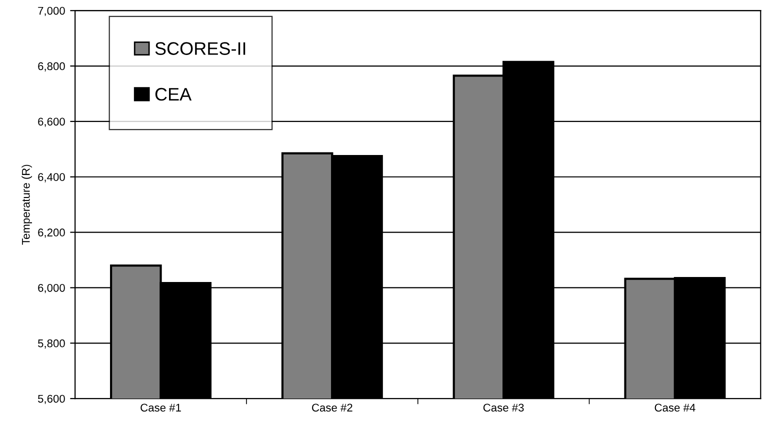 The width and height of the screenshot is (766, 424). What do you see at coordinates (51, 233) in the screenshot?
I see `y-tick-label: 6,200` at bounding box center [51, 233].